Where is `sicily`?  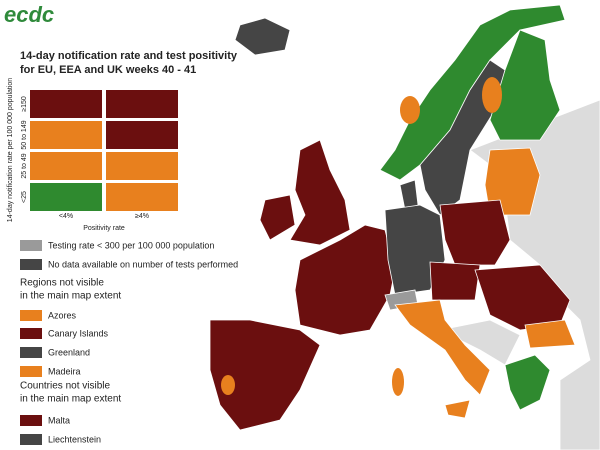 sicily is located at coordinates (457, 409).